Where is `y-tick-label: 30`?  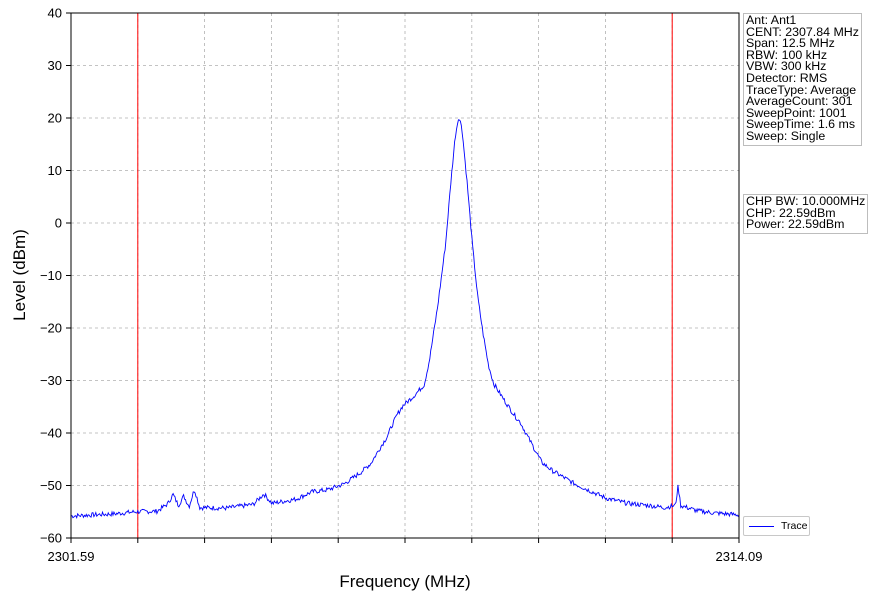 y-tick-label: 30 is located at coordinates (55, 65).